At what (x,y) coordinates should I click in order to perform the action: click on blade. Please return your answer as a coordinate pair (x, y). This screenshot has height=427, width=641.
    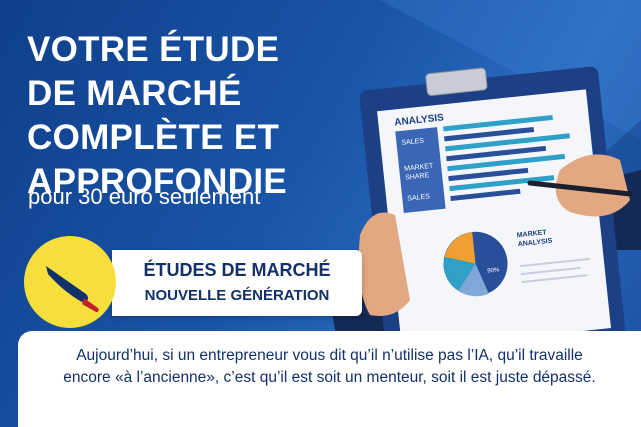
    Looking at the image, I should click on (67, 284).